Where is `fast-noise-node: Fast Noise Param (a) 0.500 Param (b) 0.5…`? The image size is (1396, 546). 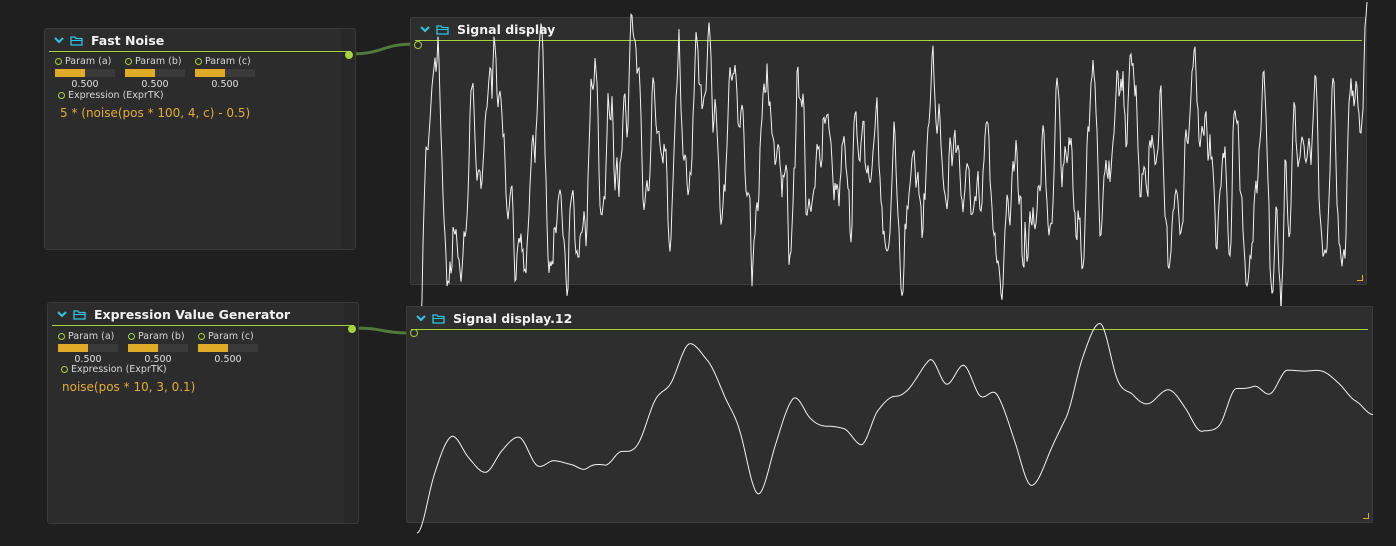
fast-noise-node: Fast Noise Param (a) 0.500 Param (b) 0.5… is located at coordinates (200, 139).